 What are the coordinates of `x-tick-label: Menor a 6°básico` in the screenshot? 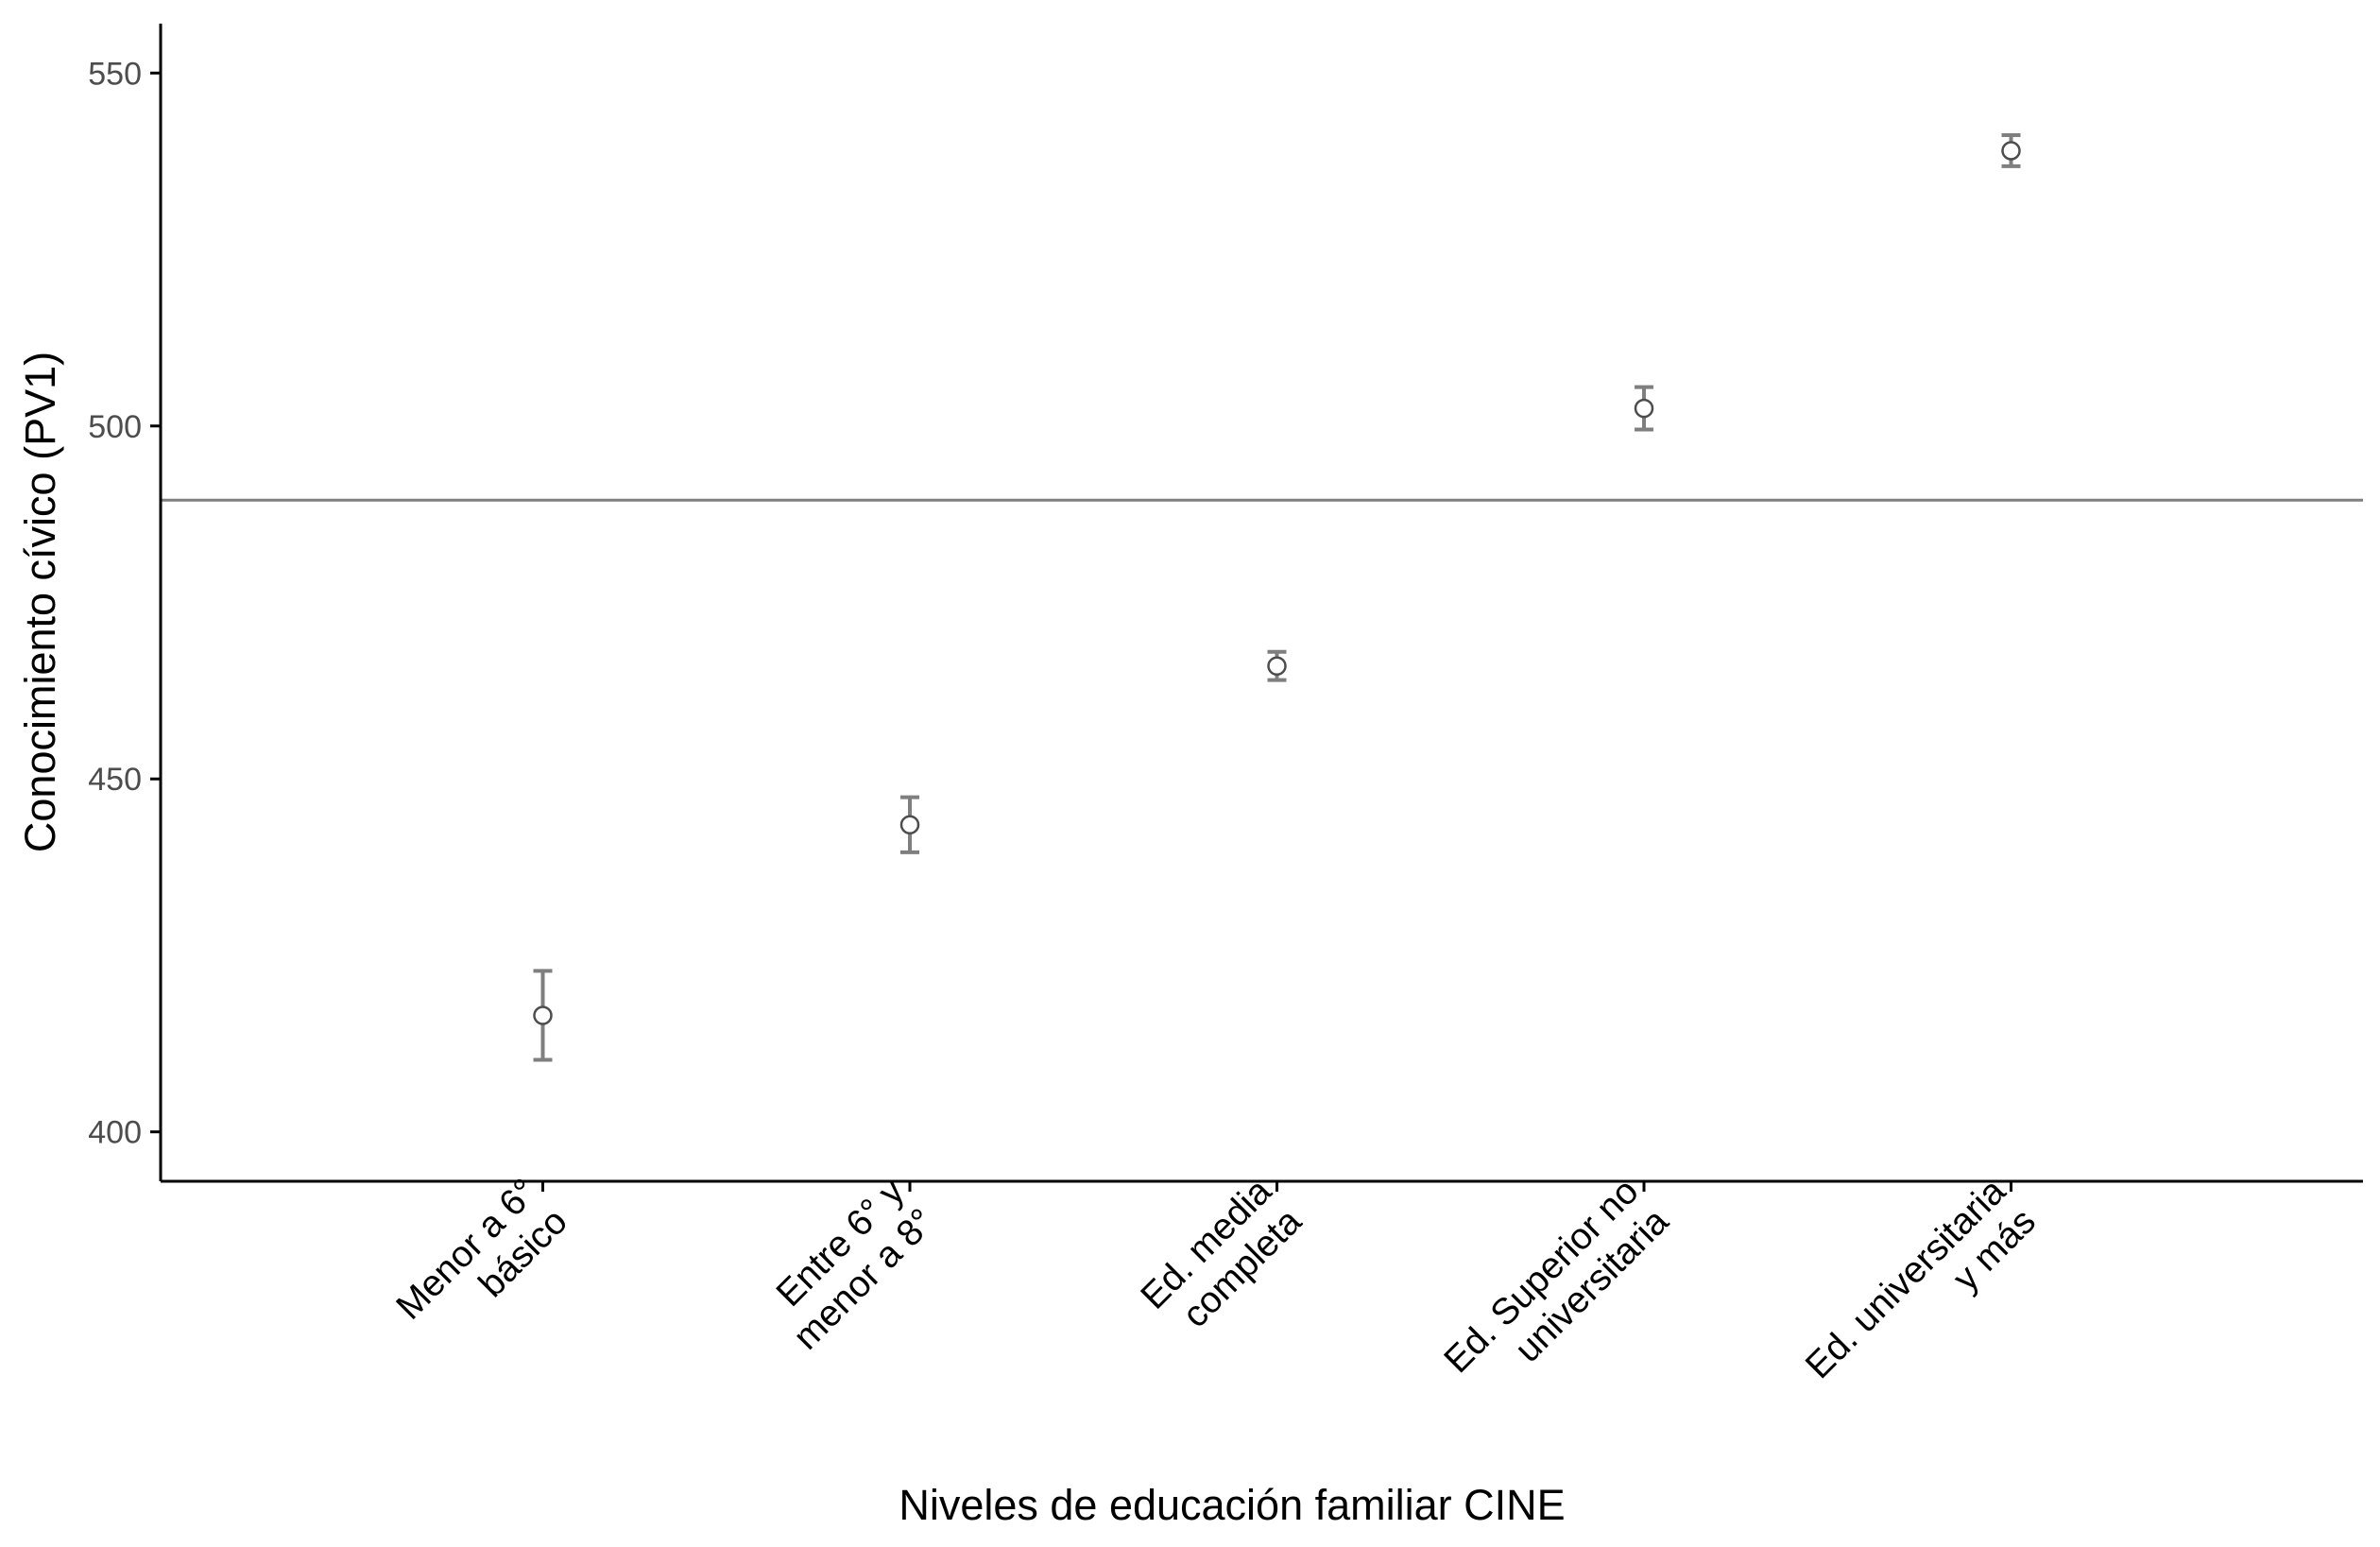 It's located at (481, 1264).